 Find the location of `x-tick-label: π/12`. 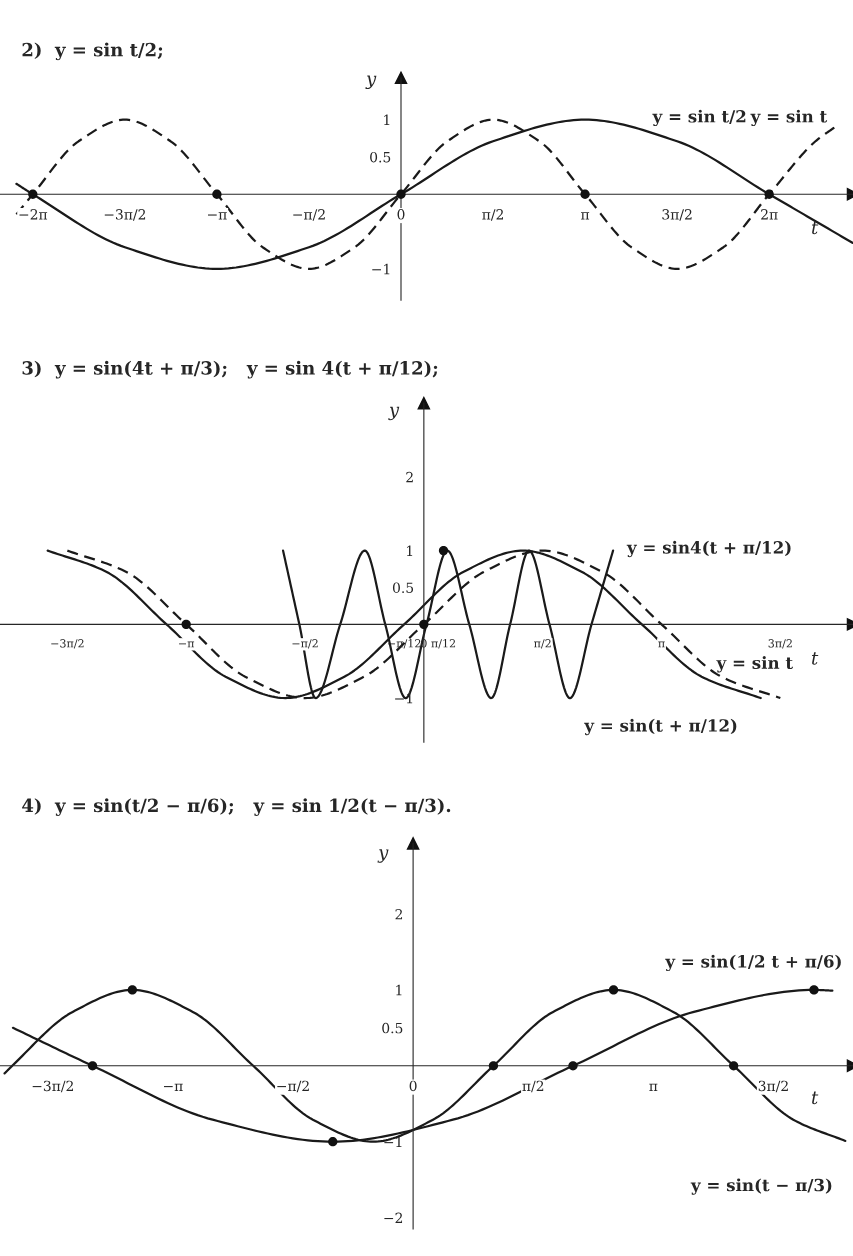

x-tick-label: π/12 is located at coordinates (443, 644).